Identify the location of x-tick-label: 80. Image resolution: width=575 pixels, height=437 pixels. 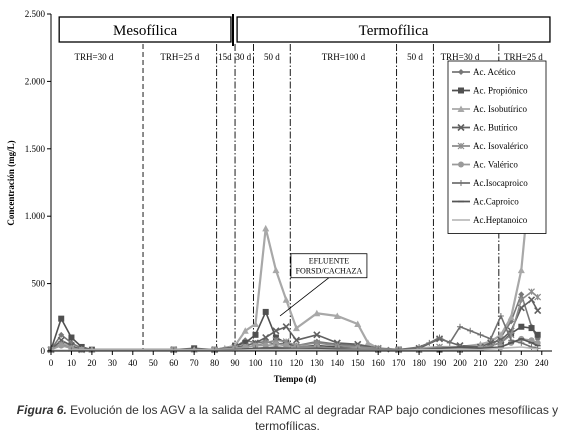
(215, 363).